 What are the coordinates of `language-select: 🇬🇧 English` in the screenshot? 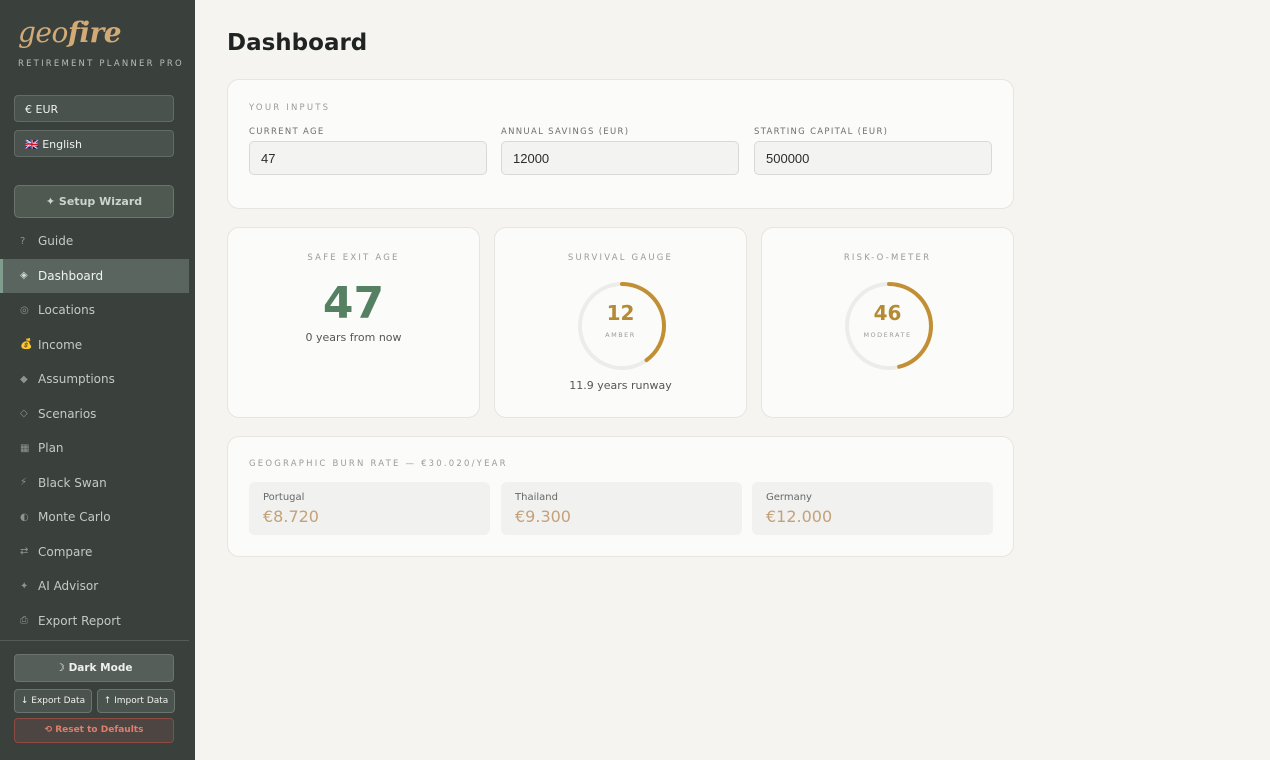 It's located at (94, 143).